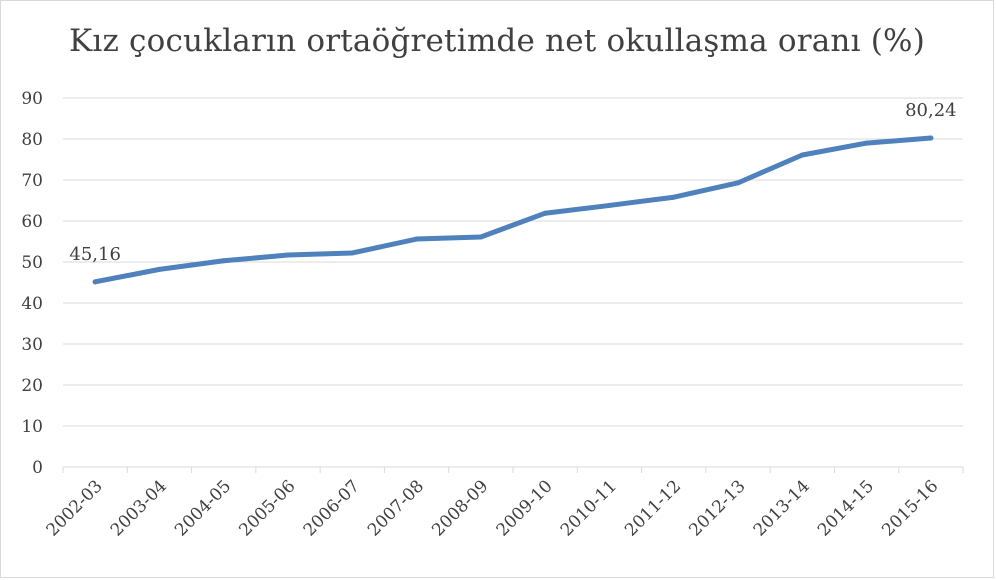 The height and width of the screenshot is (580, 996). I want to click on y-tick-label: 0, so click(37, 468).